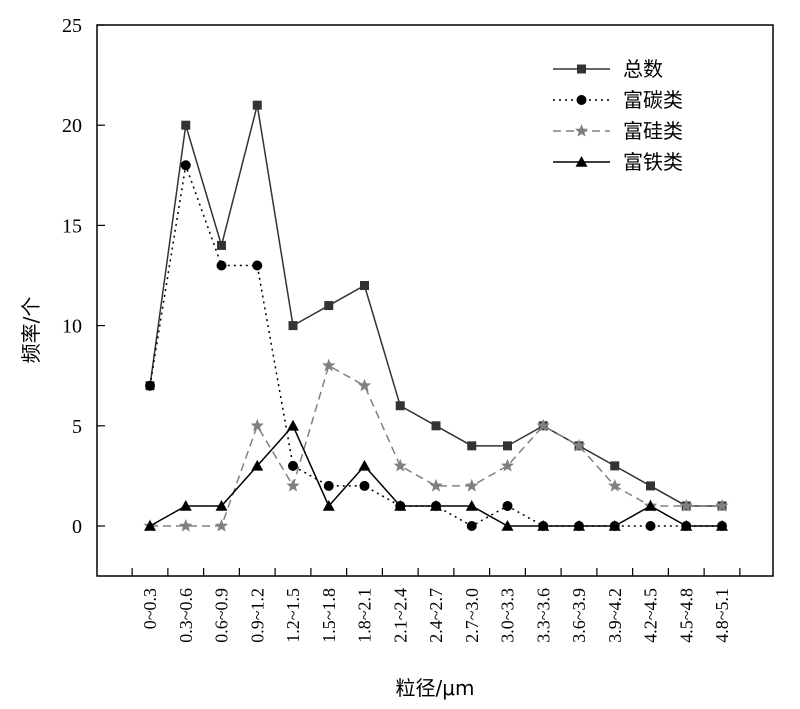  Describe the element at coordinates (186, 615) in the screenshot. I see `x-tick-label: 0.3~0.6` at that location.